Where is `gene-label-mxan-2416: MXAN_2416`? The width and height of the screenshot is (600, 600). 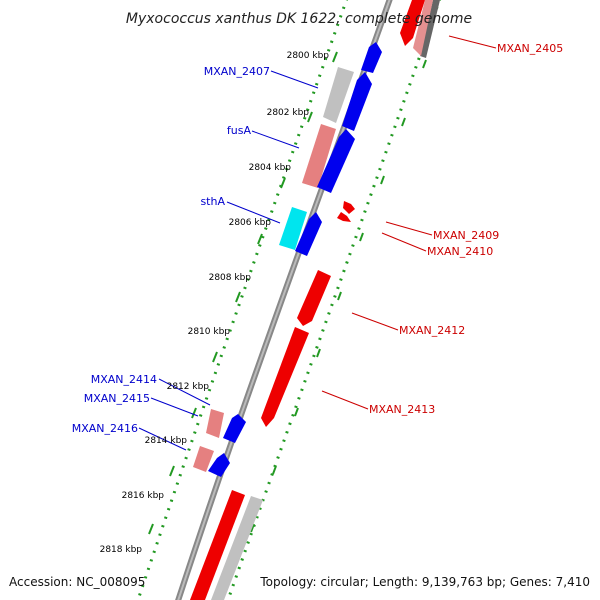
gene-label-mxan-2416: MXAN_2416 is located at coordinates (105, 428).